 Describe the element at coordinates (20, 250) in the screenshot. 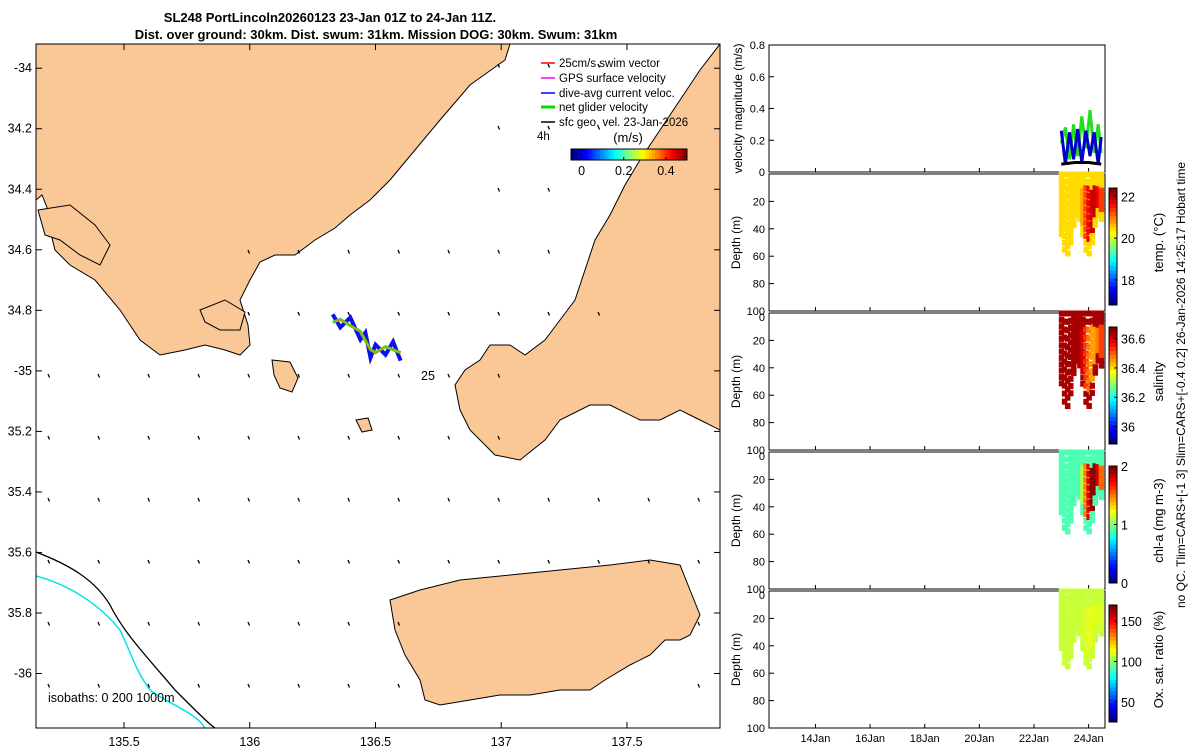

I see `map-ytick-label: 34.6` at that location.